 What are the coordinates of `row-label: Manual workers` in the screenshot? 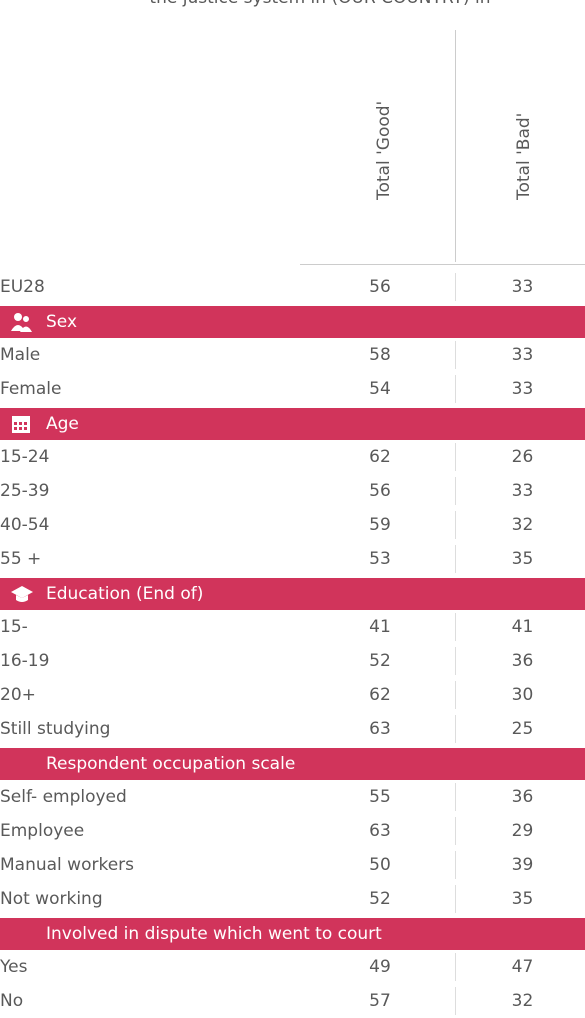 It's located at (67, 865).